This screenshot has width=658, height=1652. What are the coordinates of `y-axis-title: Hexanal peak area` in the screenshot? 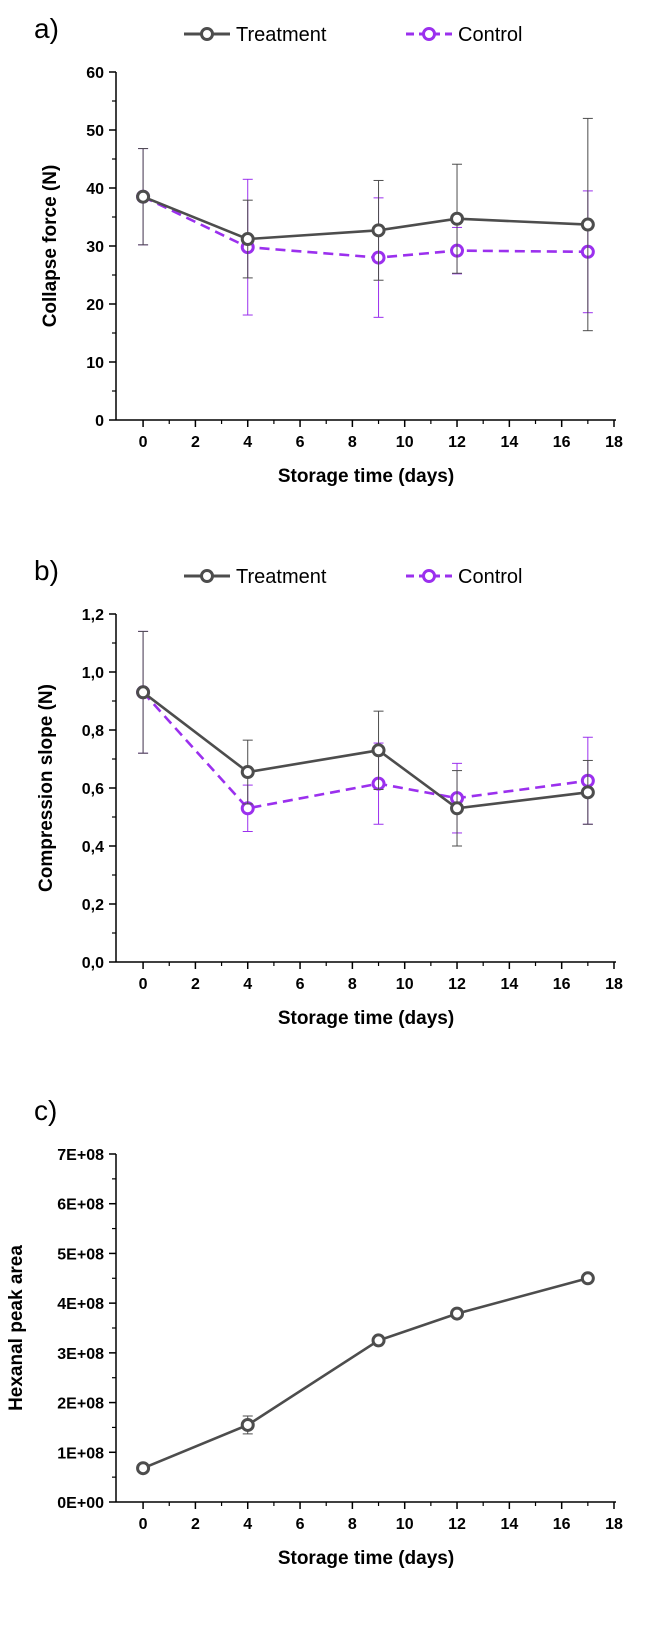 It's located at (16, 1328).